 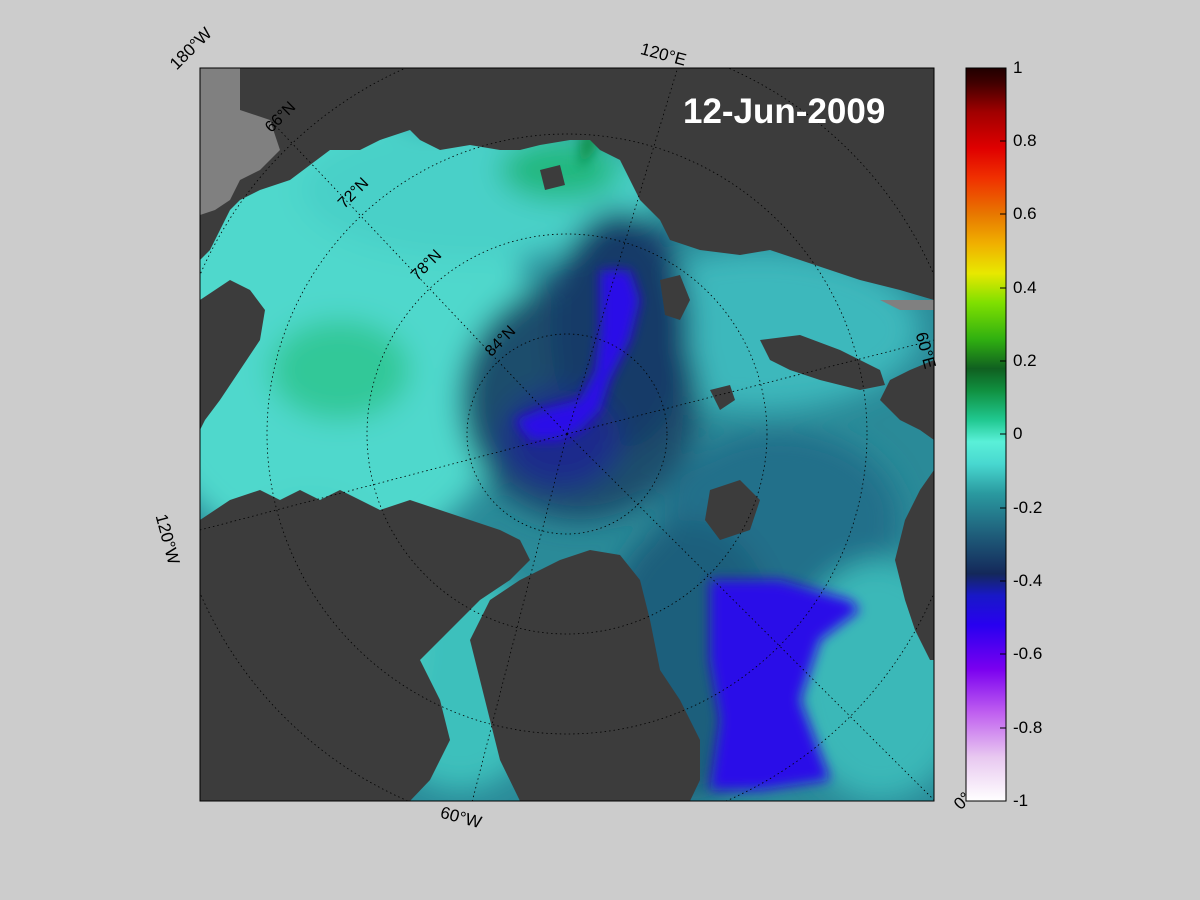 I want to click on colorbar-tick-label: 0.8, so click(x=1025, y=140).